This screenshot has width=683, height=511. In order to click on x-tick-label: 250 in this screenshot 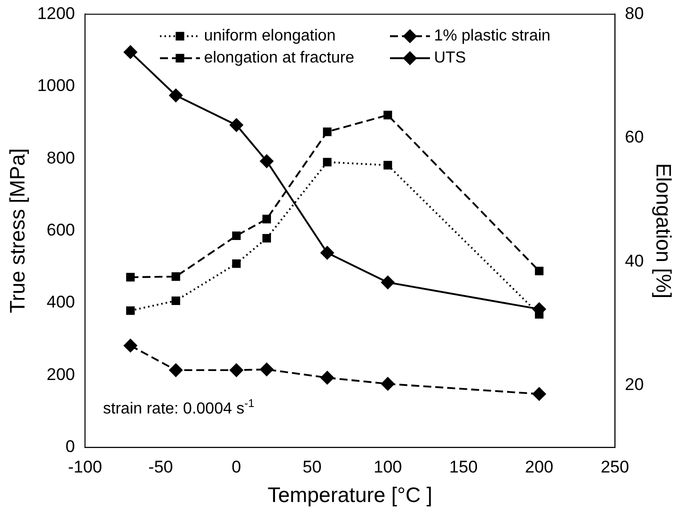, I will do `click(615, 466)`.